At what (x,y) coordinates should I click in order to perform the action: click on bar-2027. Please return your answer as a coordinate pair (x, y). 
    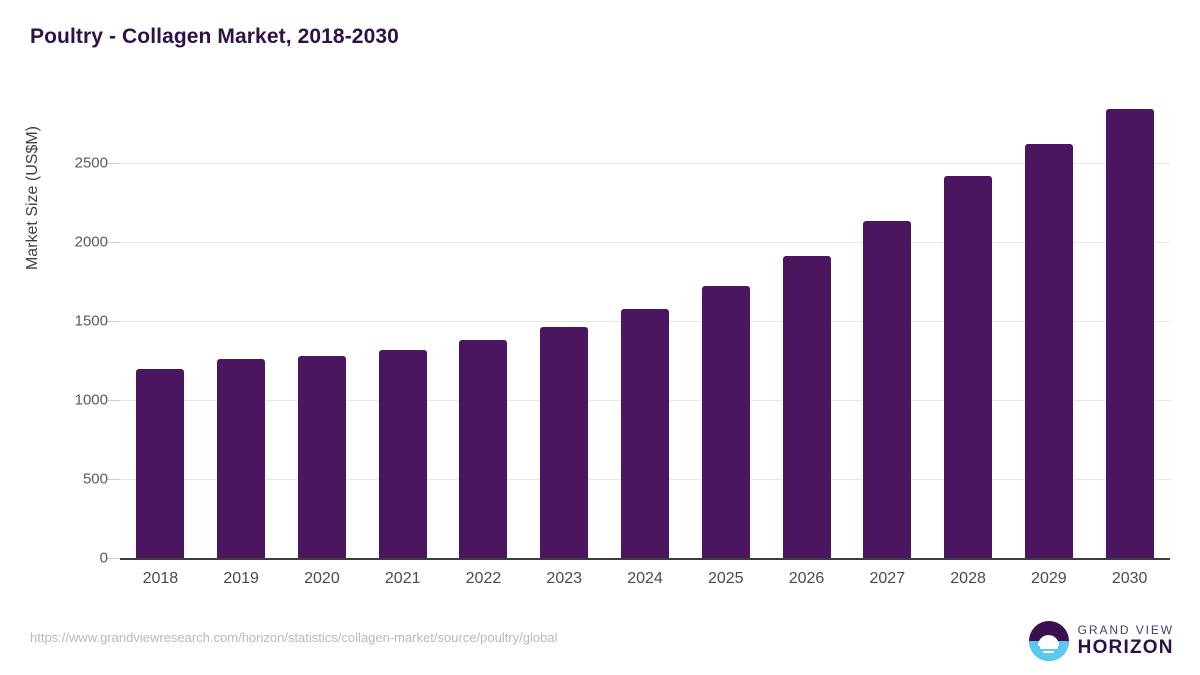
    Looking at the image, I should click on (887, 389).